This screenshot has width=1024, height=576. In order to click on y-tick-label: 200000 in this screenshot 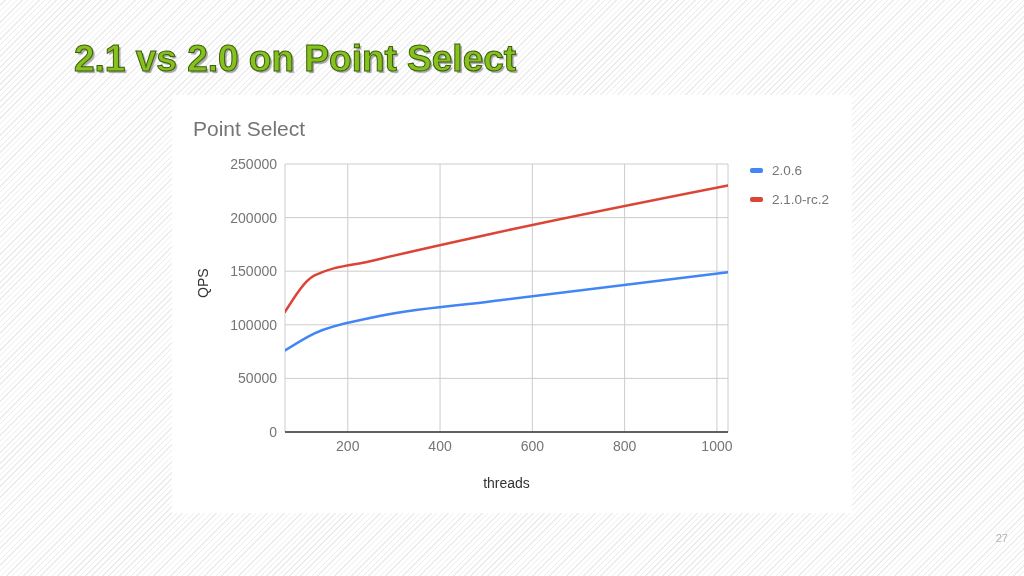, I will do `click(254, 217)`.